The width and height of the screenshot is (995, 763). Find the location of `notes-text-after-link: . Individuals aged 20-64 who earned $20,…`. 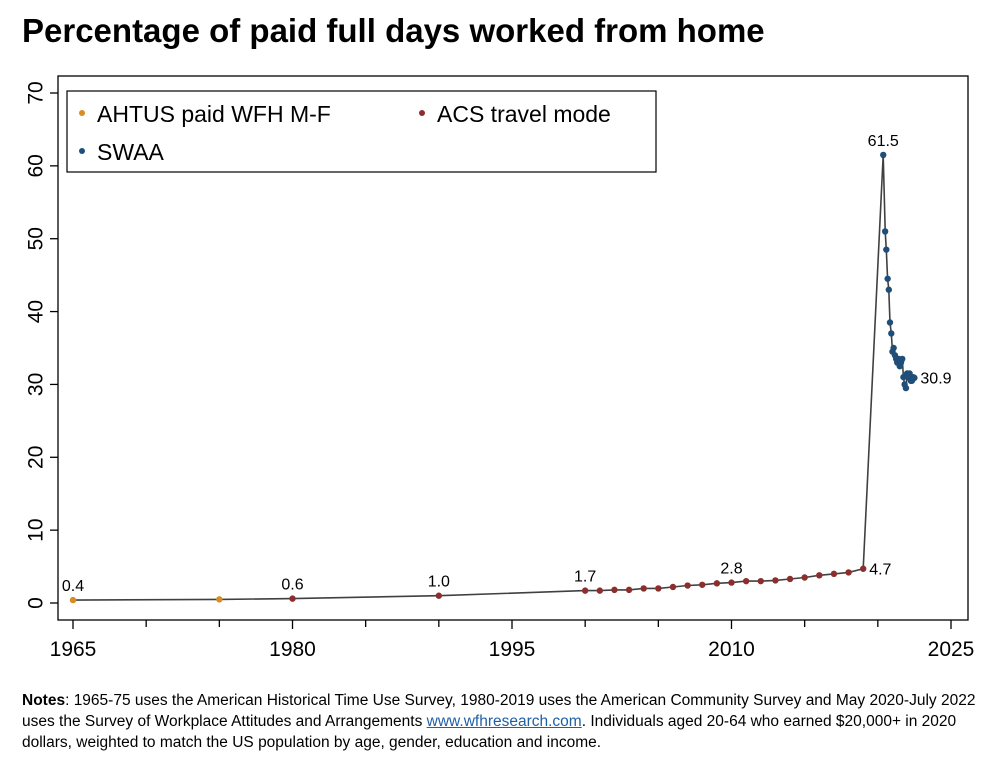

notes-text-after-link: . Individuals aged 20-64 who earned $20,… is located at coordinates (489, 732).